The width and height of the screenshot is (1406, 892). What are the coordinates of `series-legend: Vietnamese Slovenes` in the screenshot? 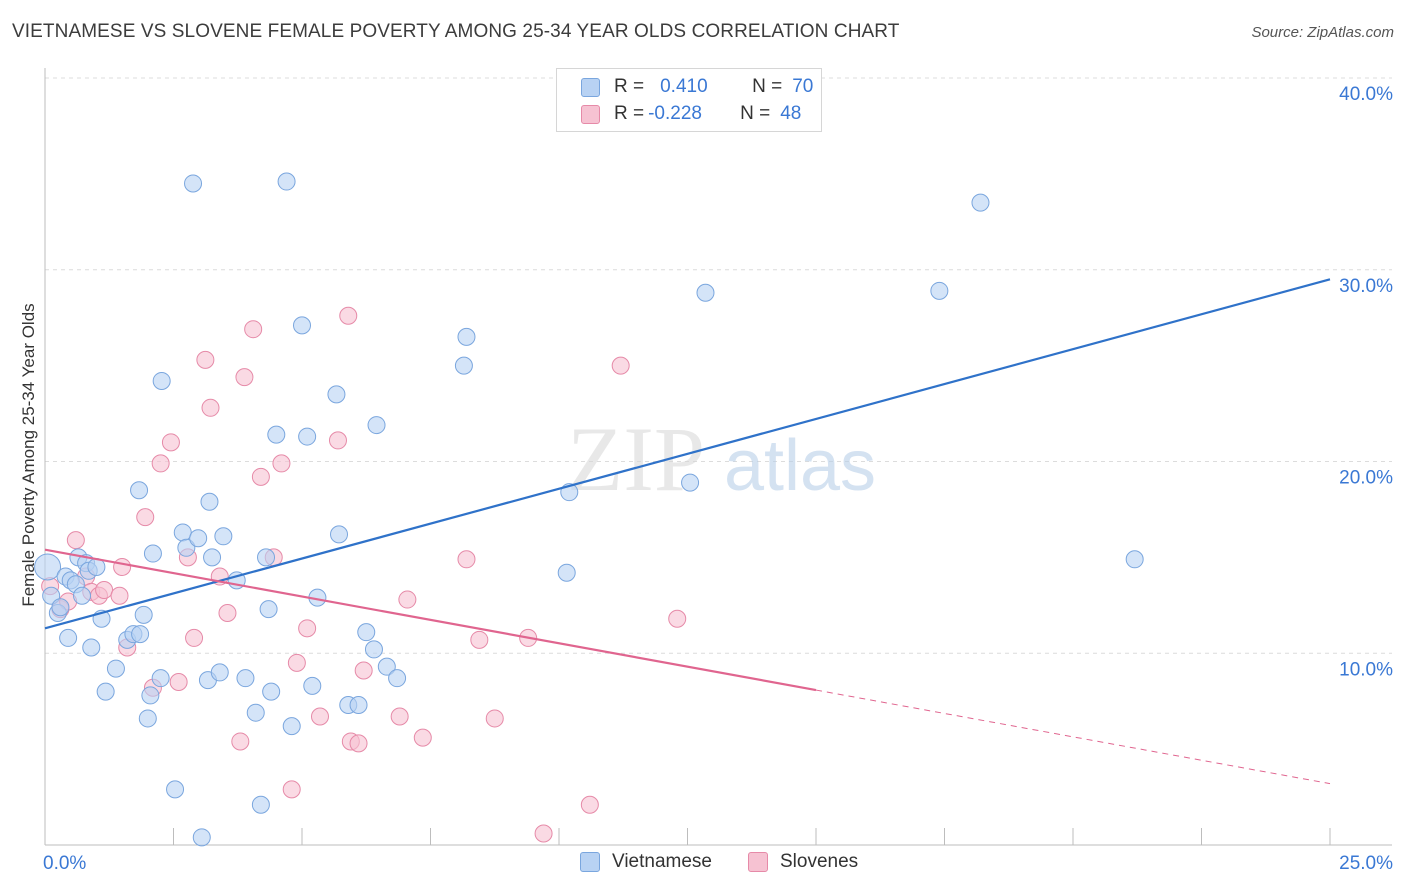 It's located at (703, 864).